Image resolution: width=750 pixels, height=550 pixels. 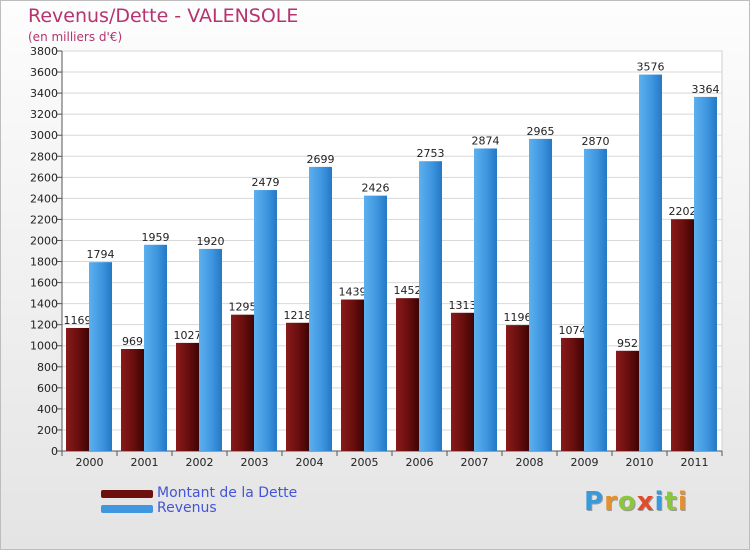 What do you see at coordinates (365, 462) in the screenshot?
I see `x-tick-label: 2005` at bounding box center [365, 462].